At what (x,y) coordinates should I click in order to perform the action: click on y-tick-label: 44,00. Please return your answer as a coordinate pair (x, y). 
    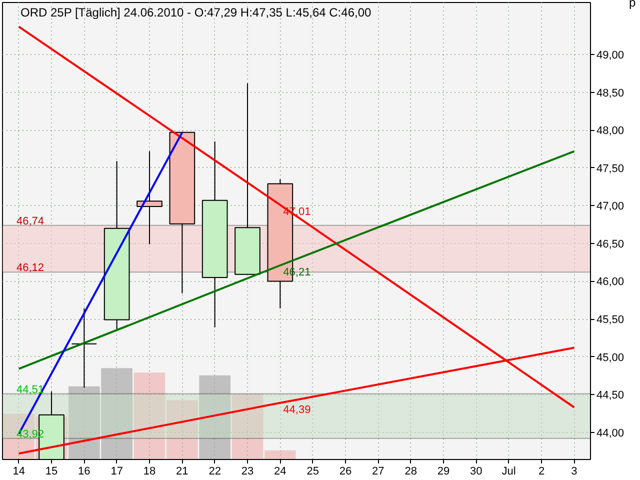
    Looking at the image, I should click on (610, 433).